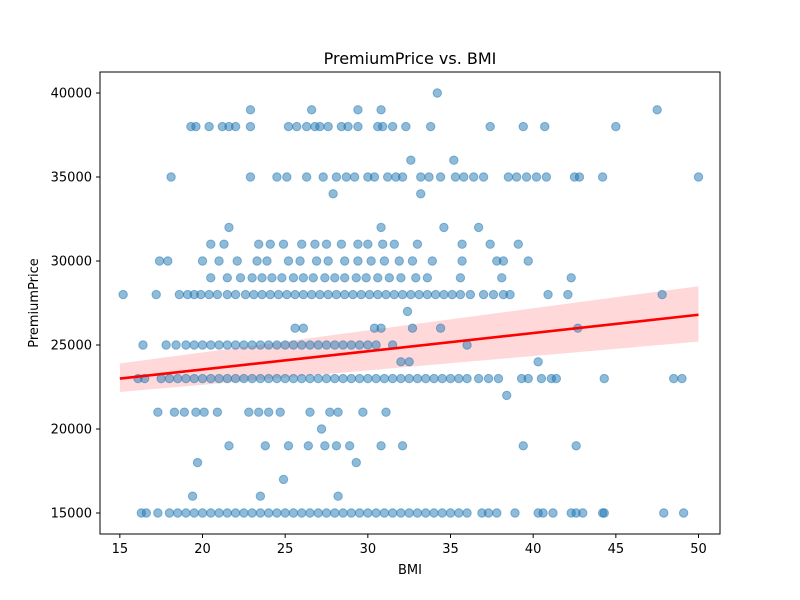 The height and width of the screenshot is (600, 800). I want to click on x-tick-label: 45, so click(616, 549).